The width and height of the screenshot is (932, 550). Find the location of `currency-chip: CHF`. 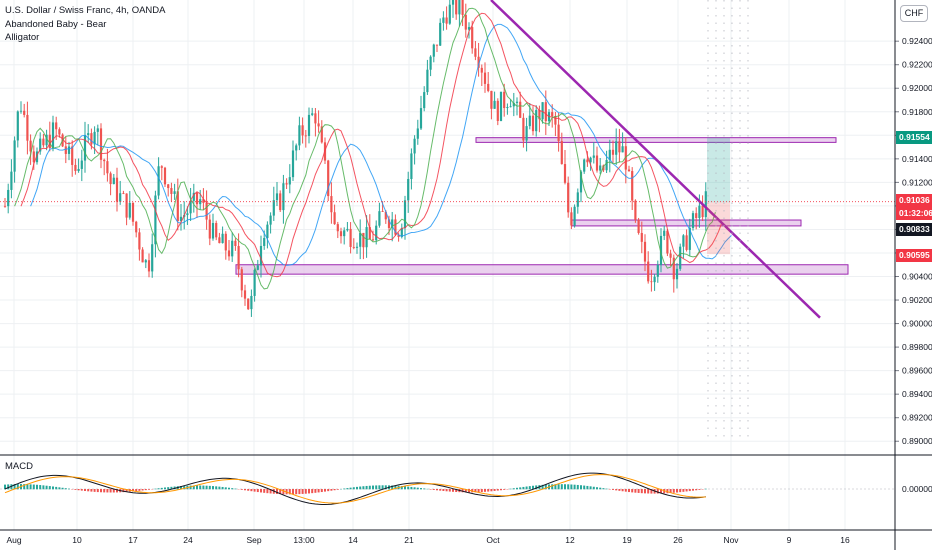

currency-chip: CHF is located at coordinates (914, 13).